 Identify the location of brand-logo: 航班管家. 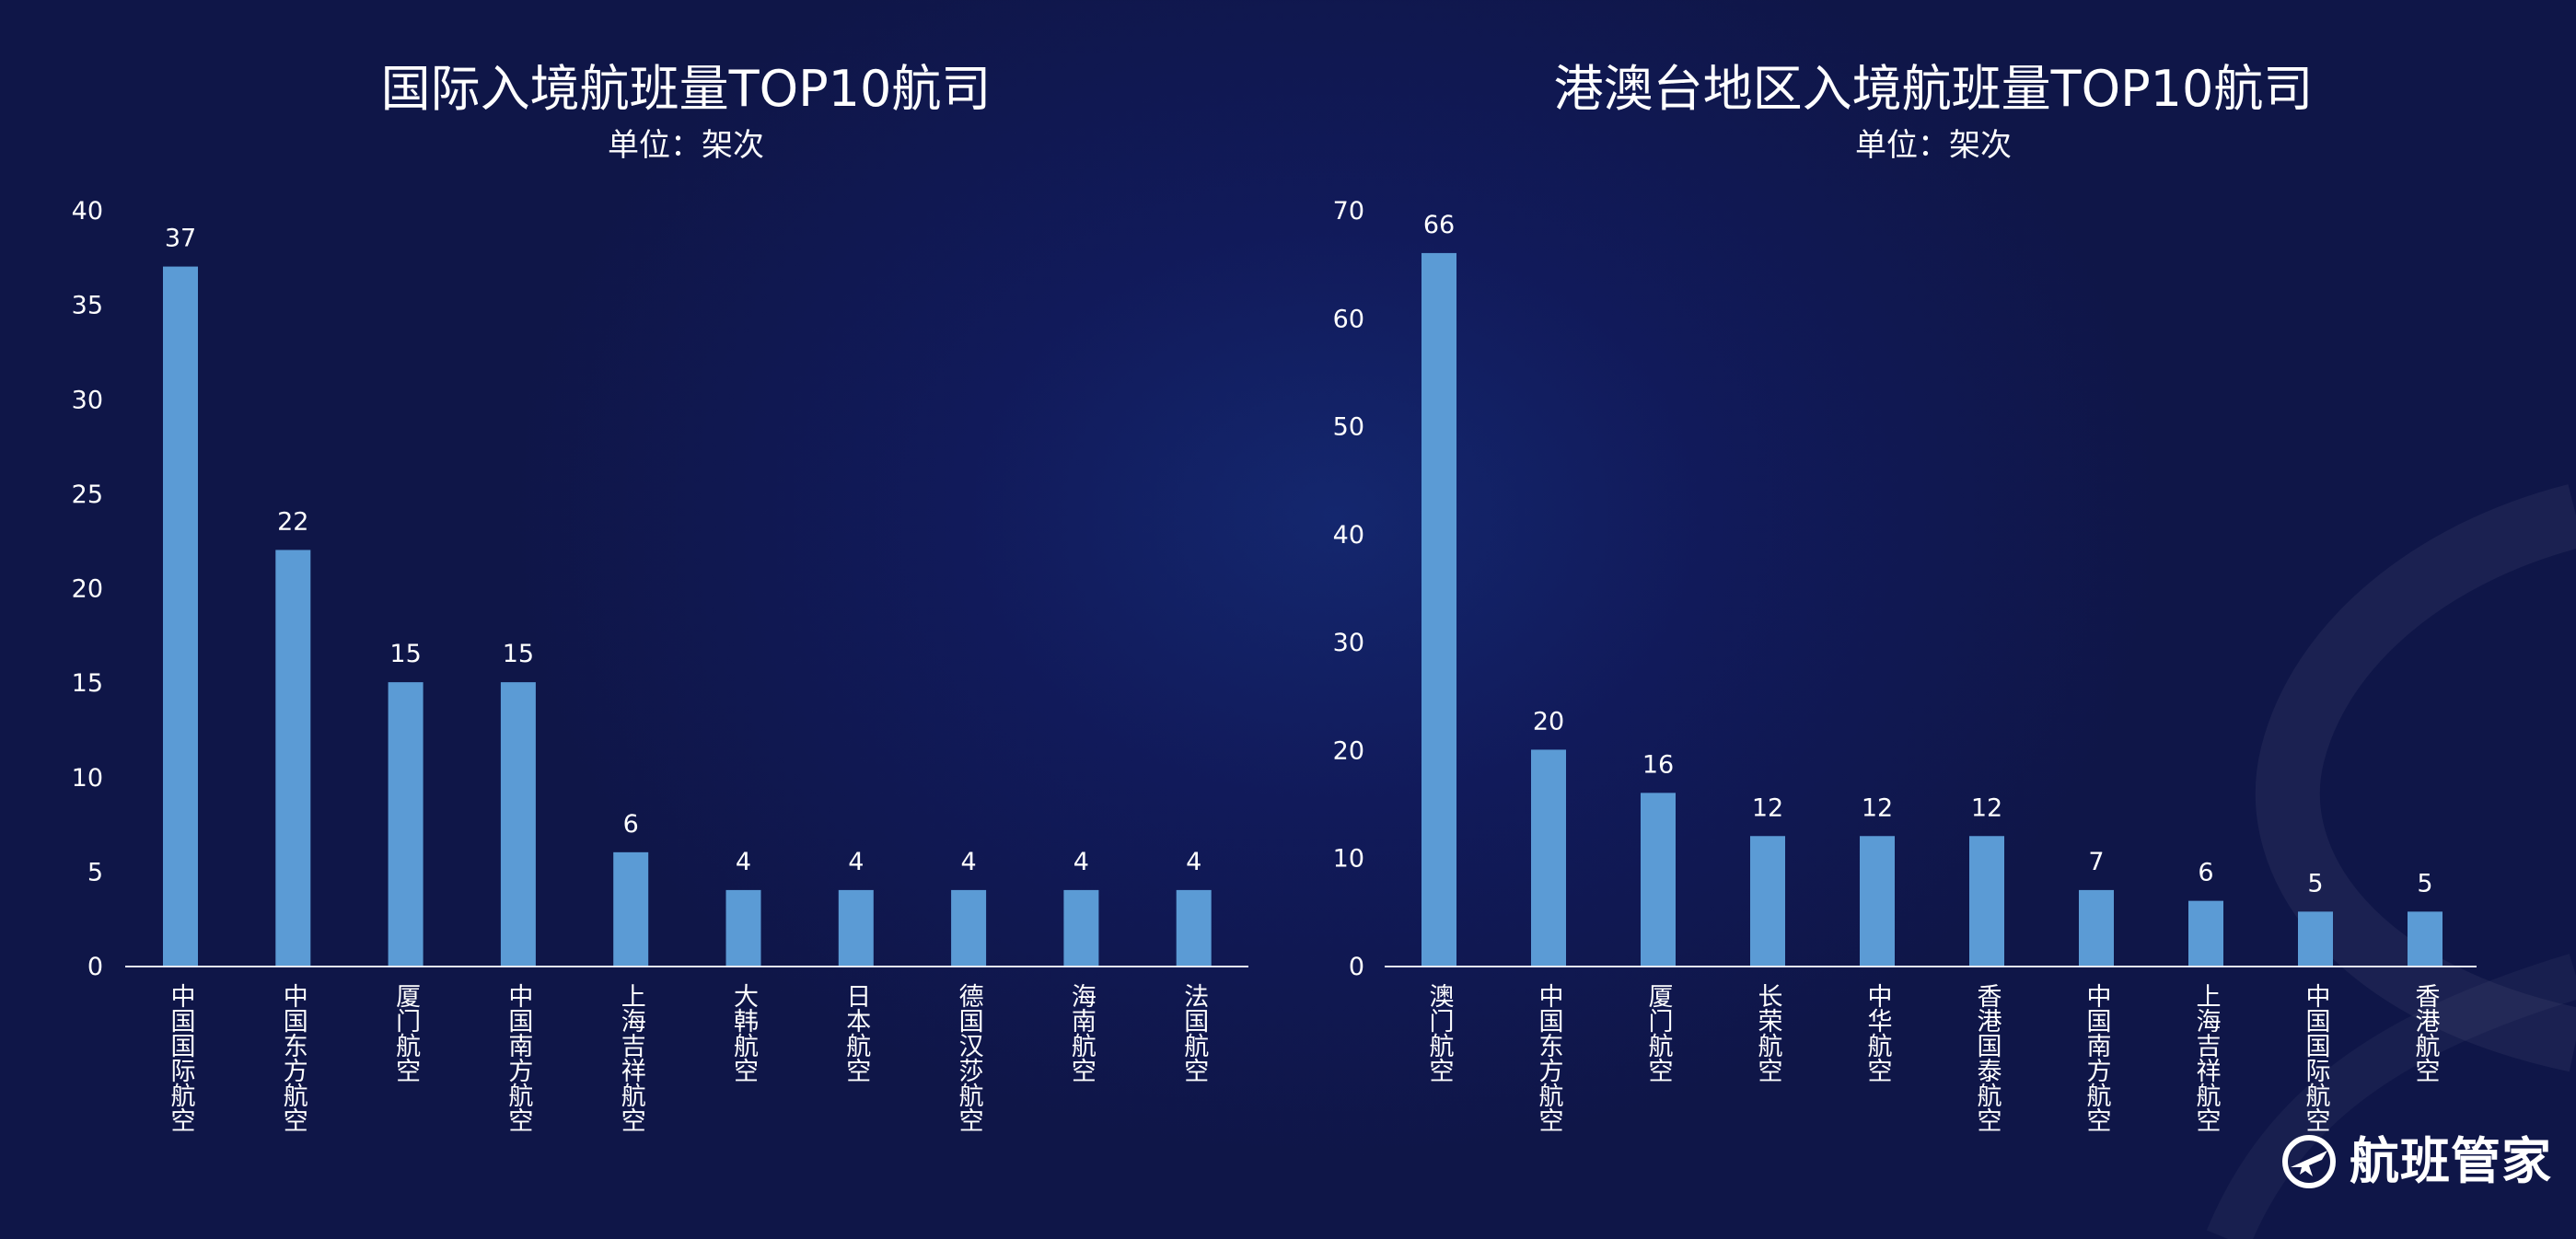
(2416, 1161).